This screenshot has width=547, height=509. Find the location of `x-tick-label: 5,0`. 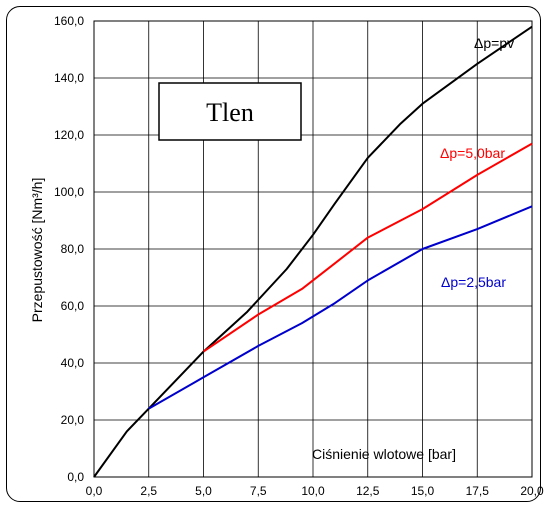

x-tick-label: 5,0 is located at coordinates (203, 491).